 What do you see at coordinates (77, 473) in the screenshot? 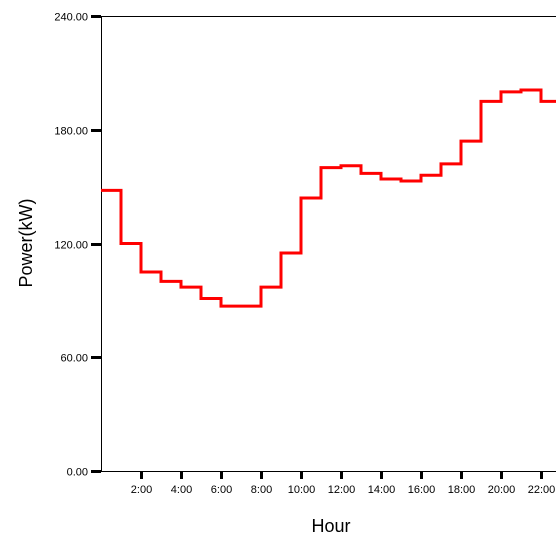
I see `y-tick-label: 0.00` at bounding box center [77, 473].